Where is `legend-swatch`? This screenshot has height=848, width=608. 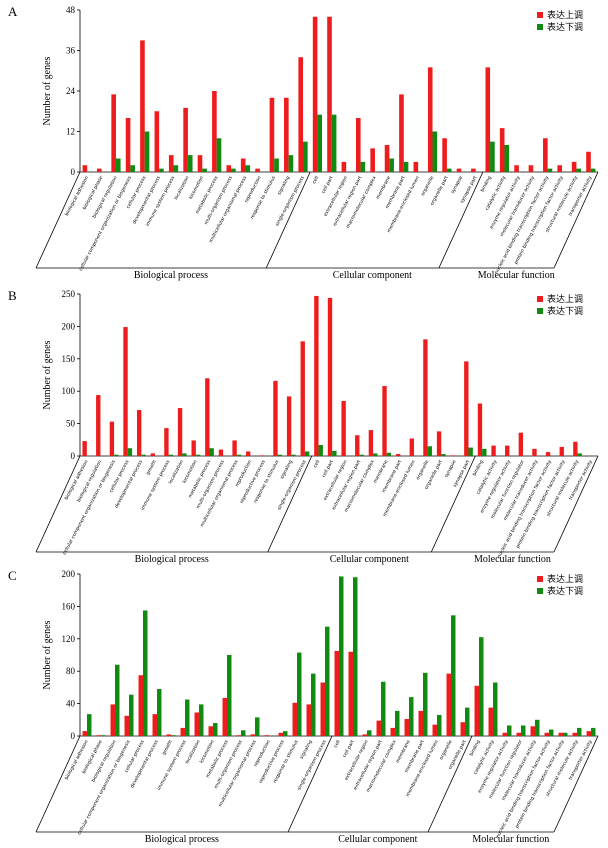 legend-swatch is located at coordinates (540, 311).